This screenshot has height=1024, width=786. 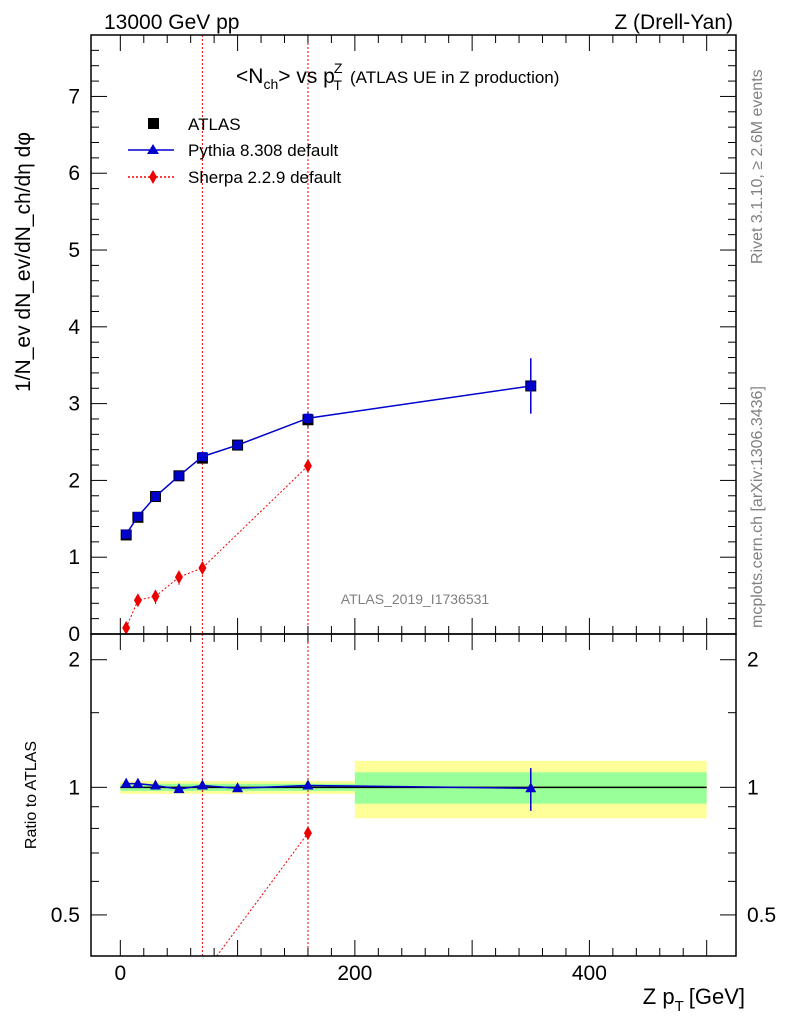 What do you see at coordinates (679, 1006) in the screenshot?
I see `x-axis-label-sub: T` at bounding box center [679, 1006].